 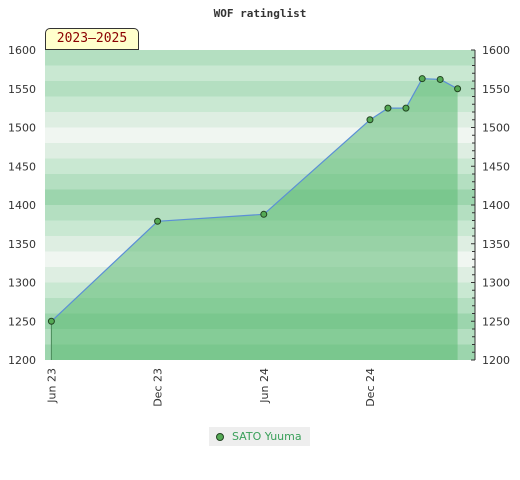 What do you see at coordinates (92, 39) in the screenshot?
I see `date-range-badge: 2023–2025` at bounding box center [92, 39].